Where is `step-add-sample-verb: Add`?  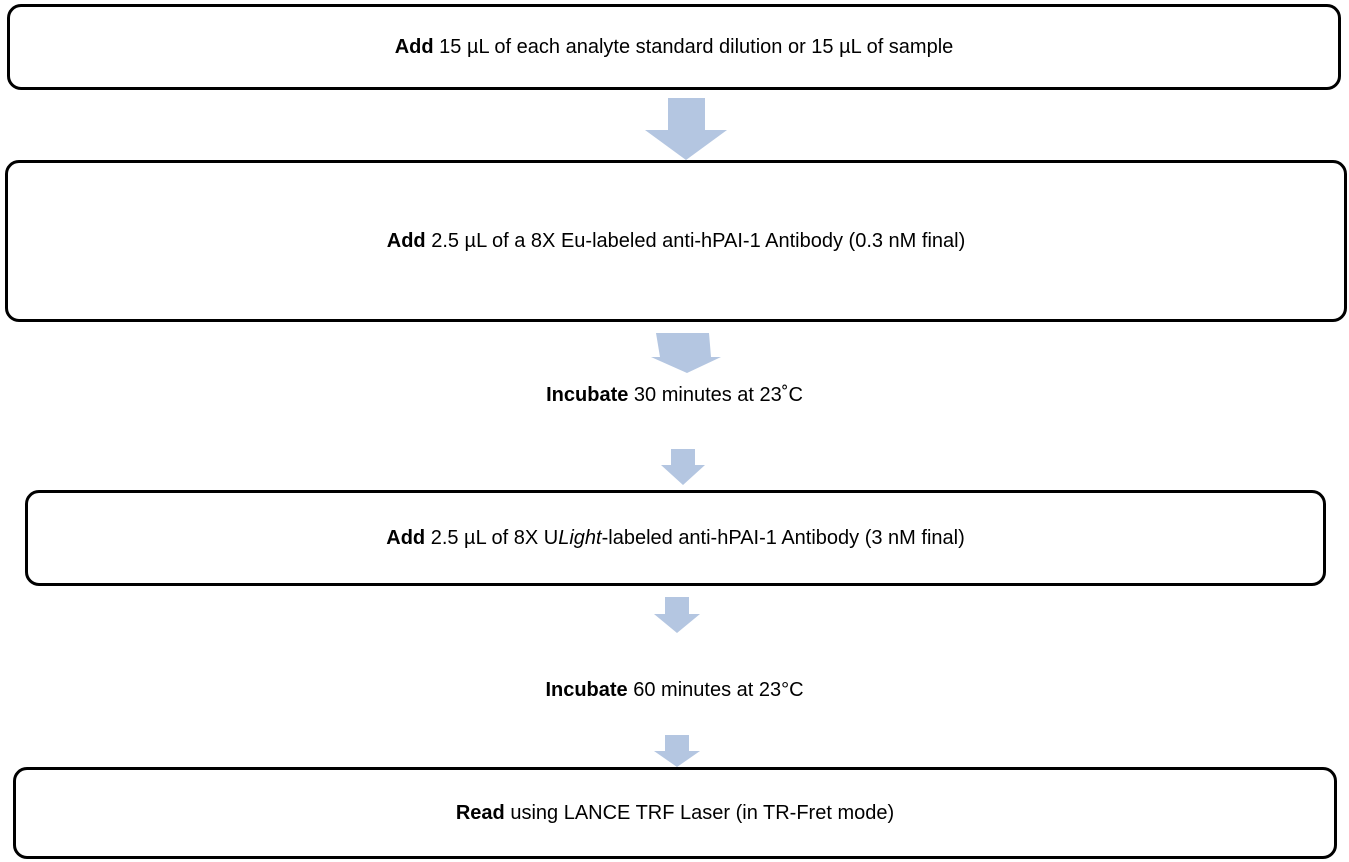 step-add-sample-verb: Add is located at coordinates (414, 46).